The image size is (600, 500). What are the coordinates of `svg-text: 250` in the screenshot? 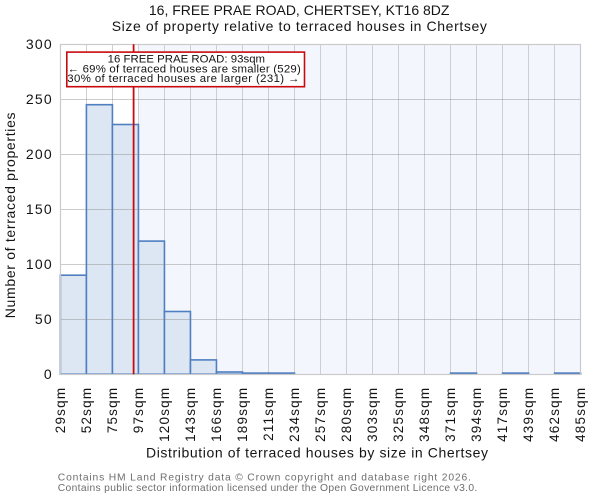 It's located at (39, 99).